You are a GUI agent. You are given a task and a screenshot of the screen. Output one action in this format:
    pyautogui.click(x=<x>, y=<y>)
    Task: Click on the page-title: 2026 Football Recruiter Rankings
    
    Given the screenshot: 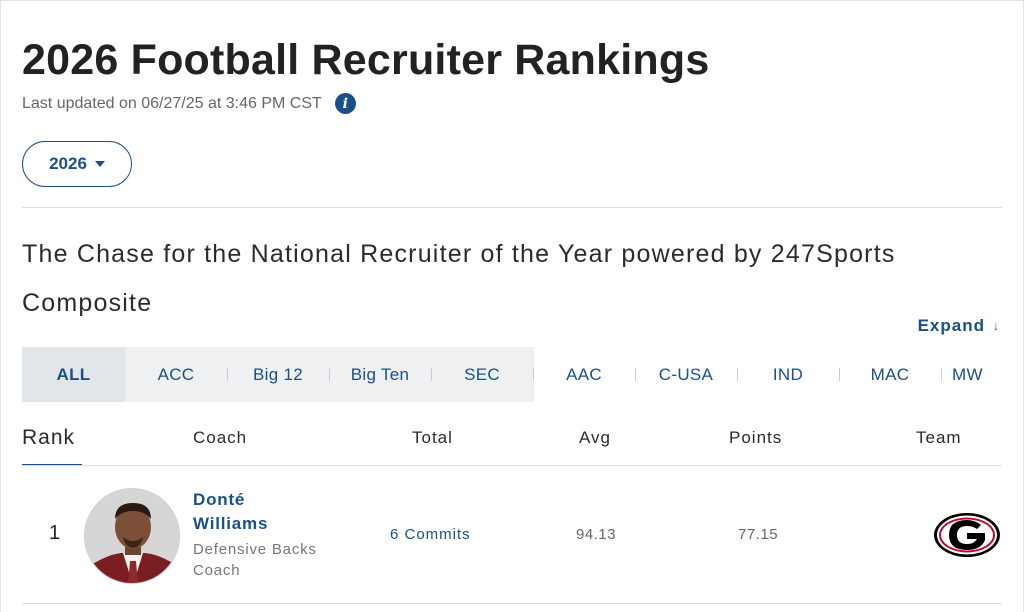 What is the action you would take?
    pyautogui.click(x=366, y=60)
    